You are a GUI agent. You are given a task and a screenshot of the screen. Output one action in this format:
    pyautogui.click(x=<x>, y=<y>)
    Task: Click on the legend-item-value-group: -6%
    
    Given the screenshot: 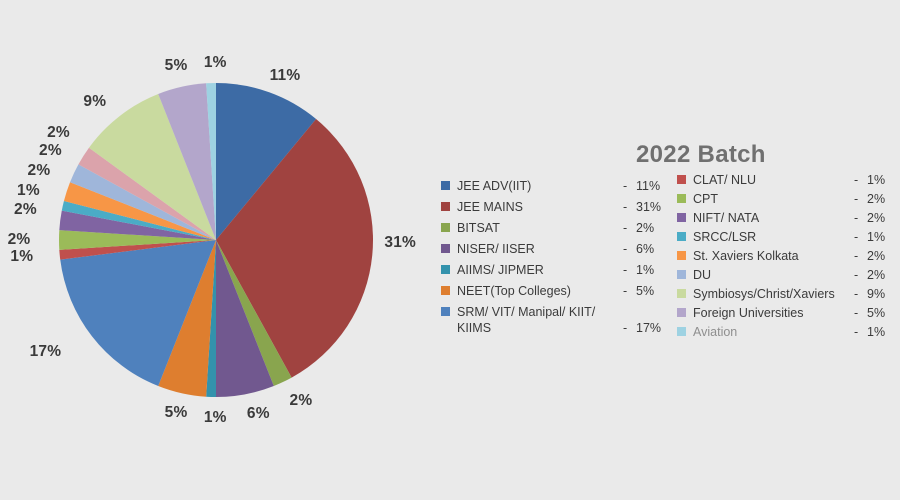 What is the action you would take?
    pyautogui.click(x=645, y=249)
    